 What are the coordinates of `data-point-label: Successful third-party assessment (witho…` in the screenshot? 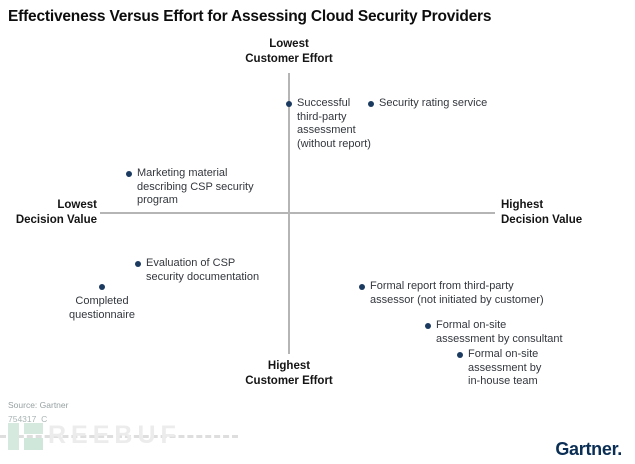 It's located at (334, 123).